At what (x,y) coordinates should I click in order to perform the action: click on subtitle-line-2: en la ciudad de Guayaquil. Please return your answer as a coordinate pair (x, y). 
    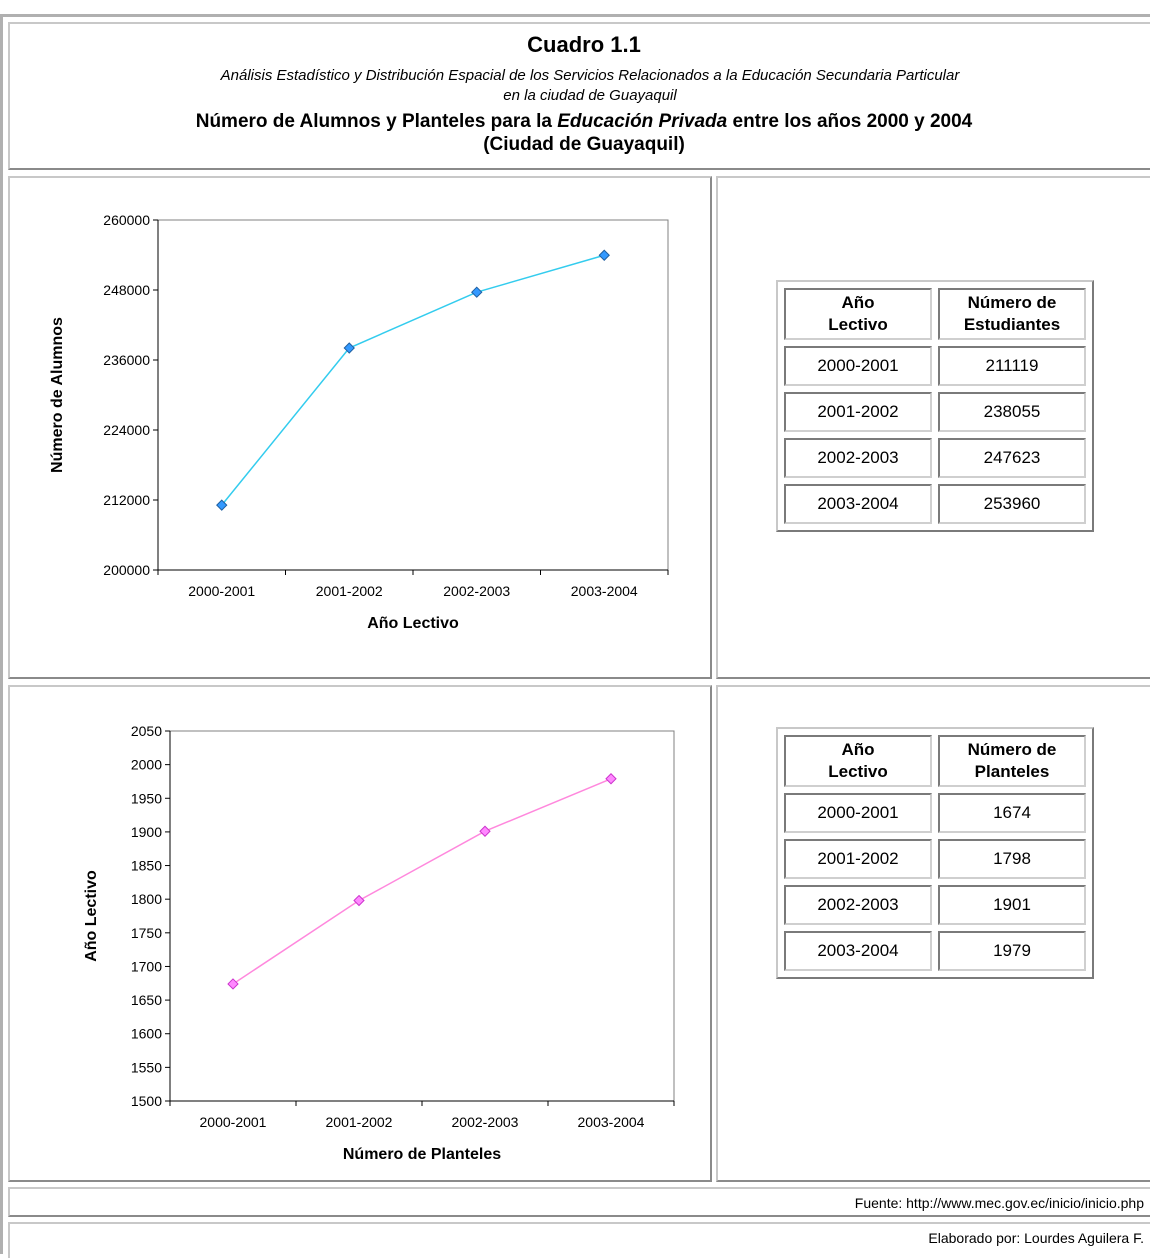
    Looking at the image, I should click on (590, 95).